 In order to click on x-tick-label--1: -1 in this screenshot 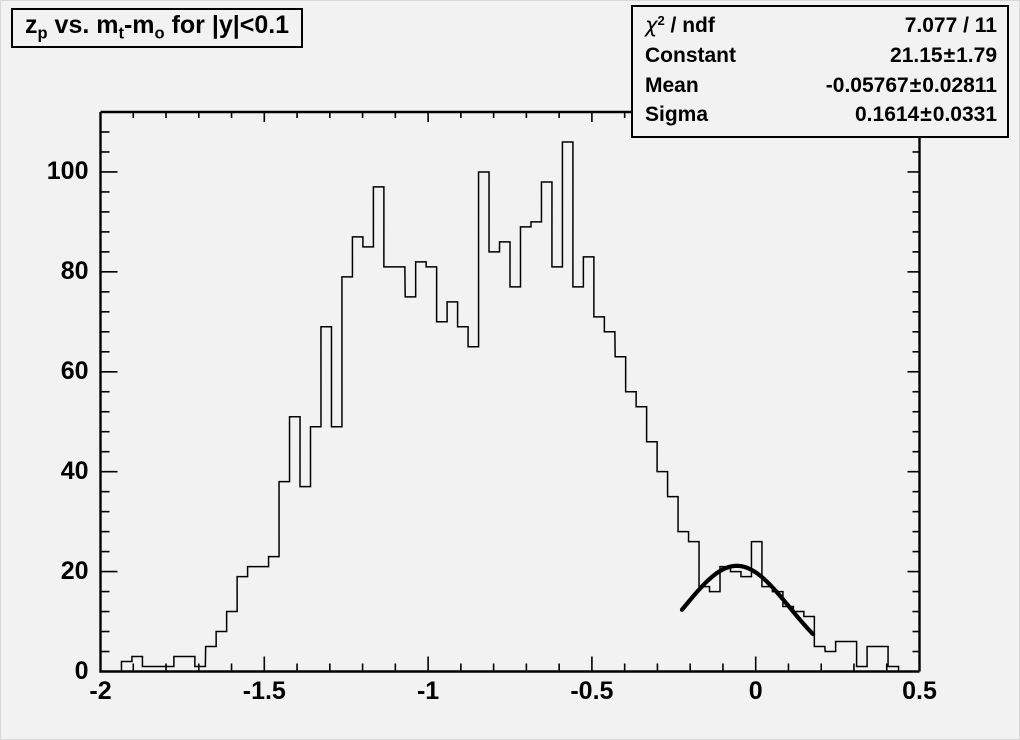, I will do `click(428, 690)`.